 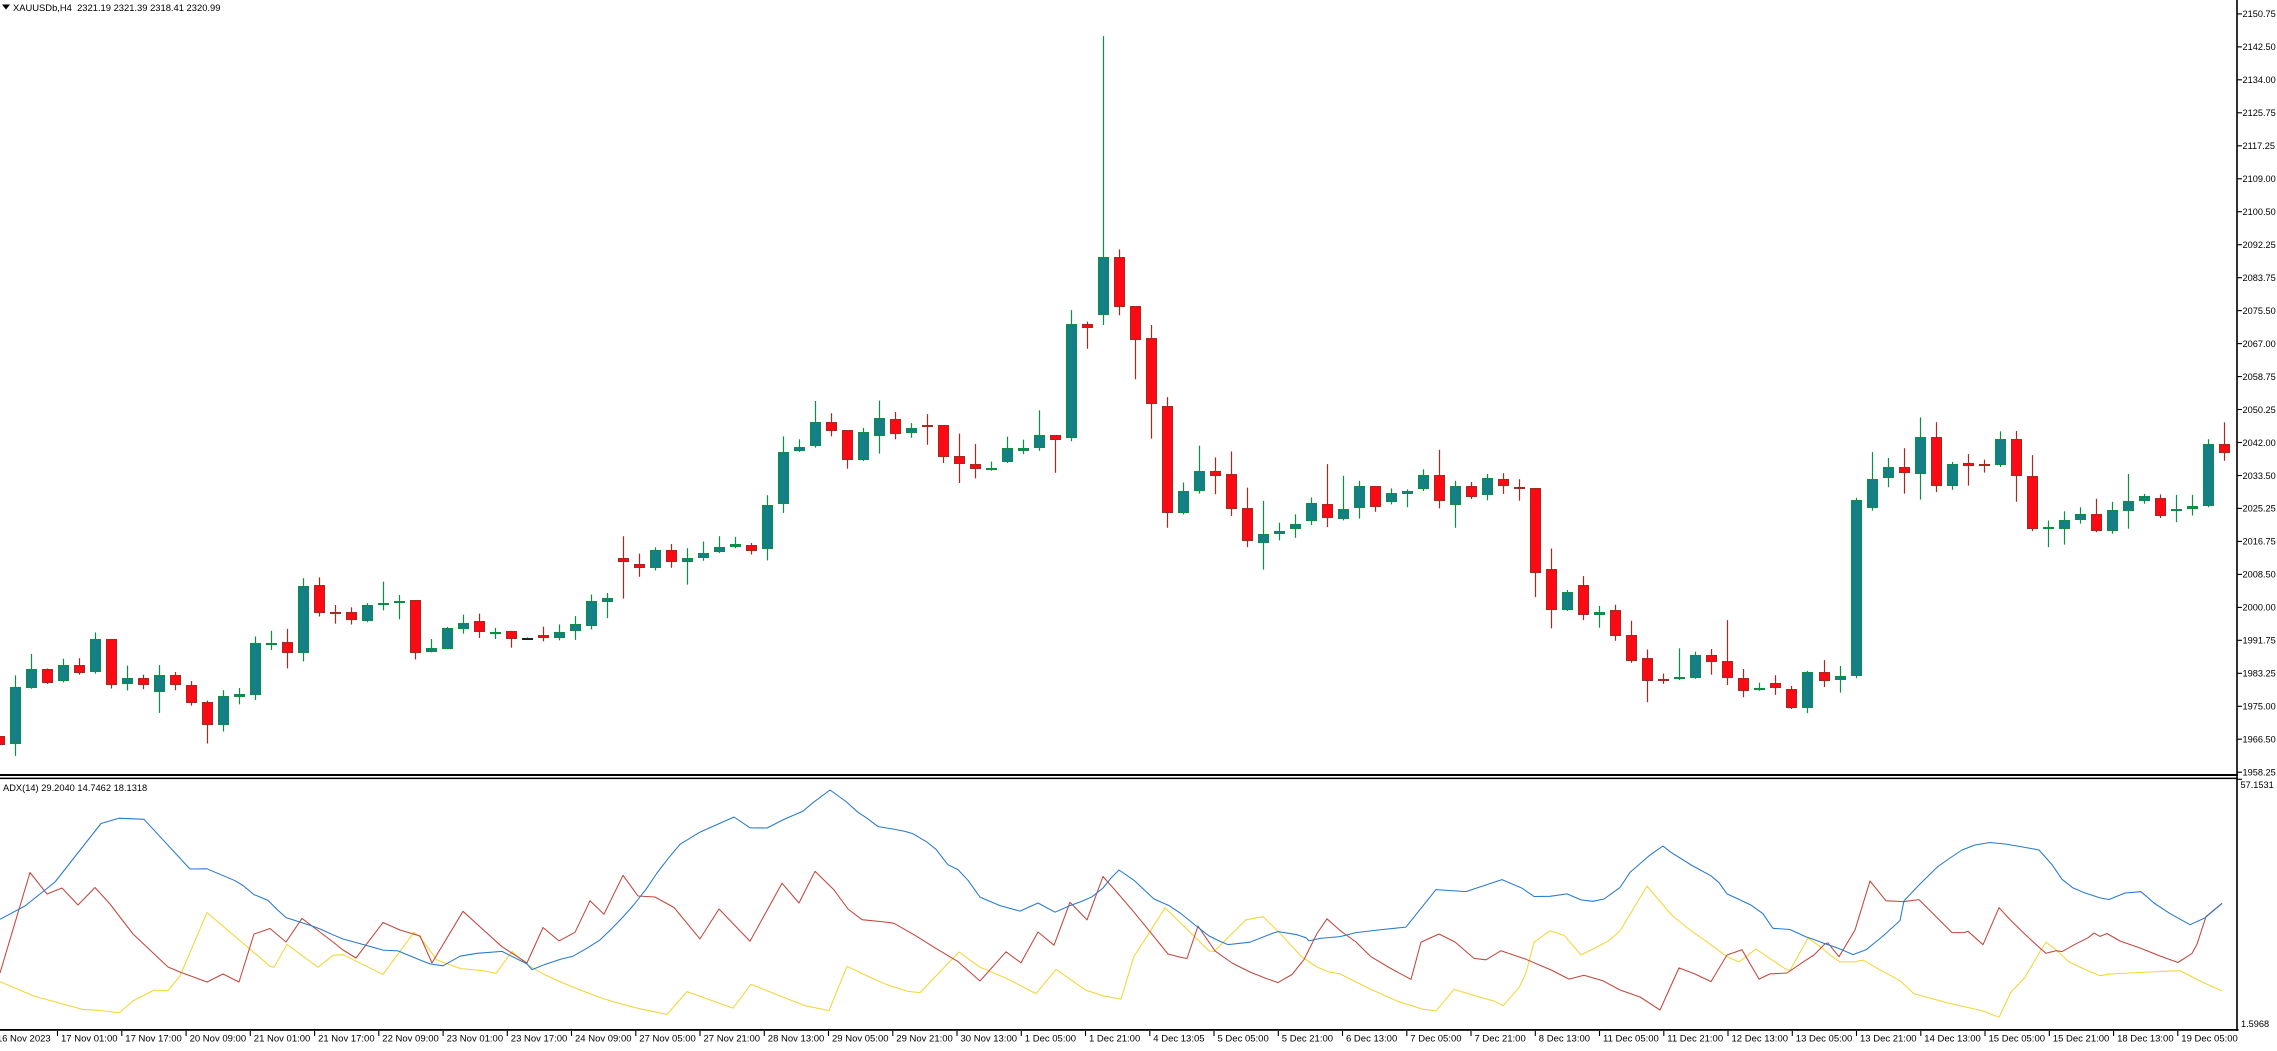 I want to click on svg-text: 2083.75, so click(x=2259, y=278).